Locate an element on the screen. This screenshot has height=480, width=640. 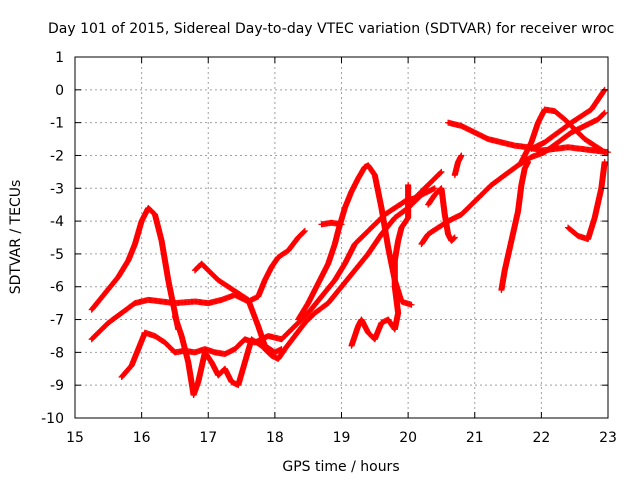
x-tick-label: 23 is located at coordinates (608, 438).